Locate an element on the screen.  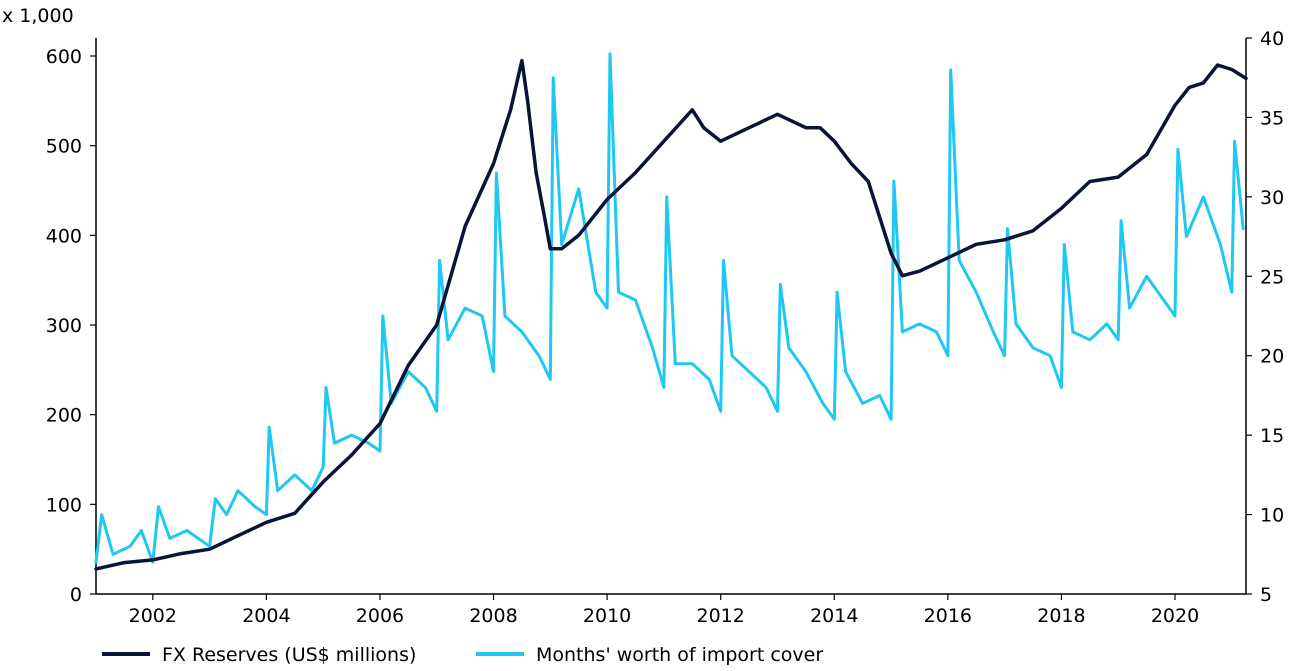
x-tick-label: 2018 is located at coordinates (1061, 616).